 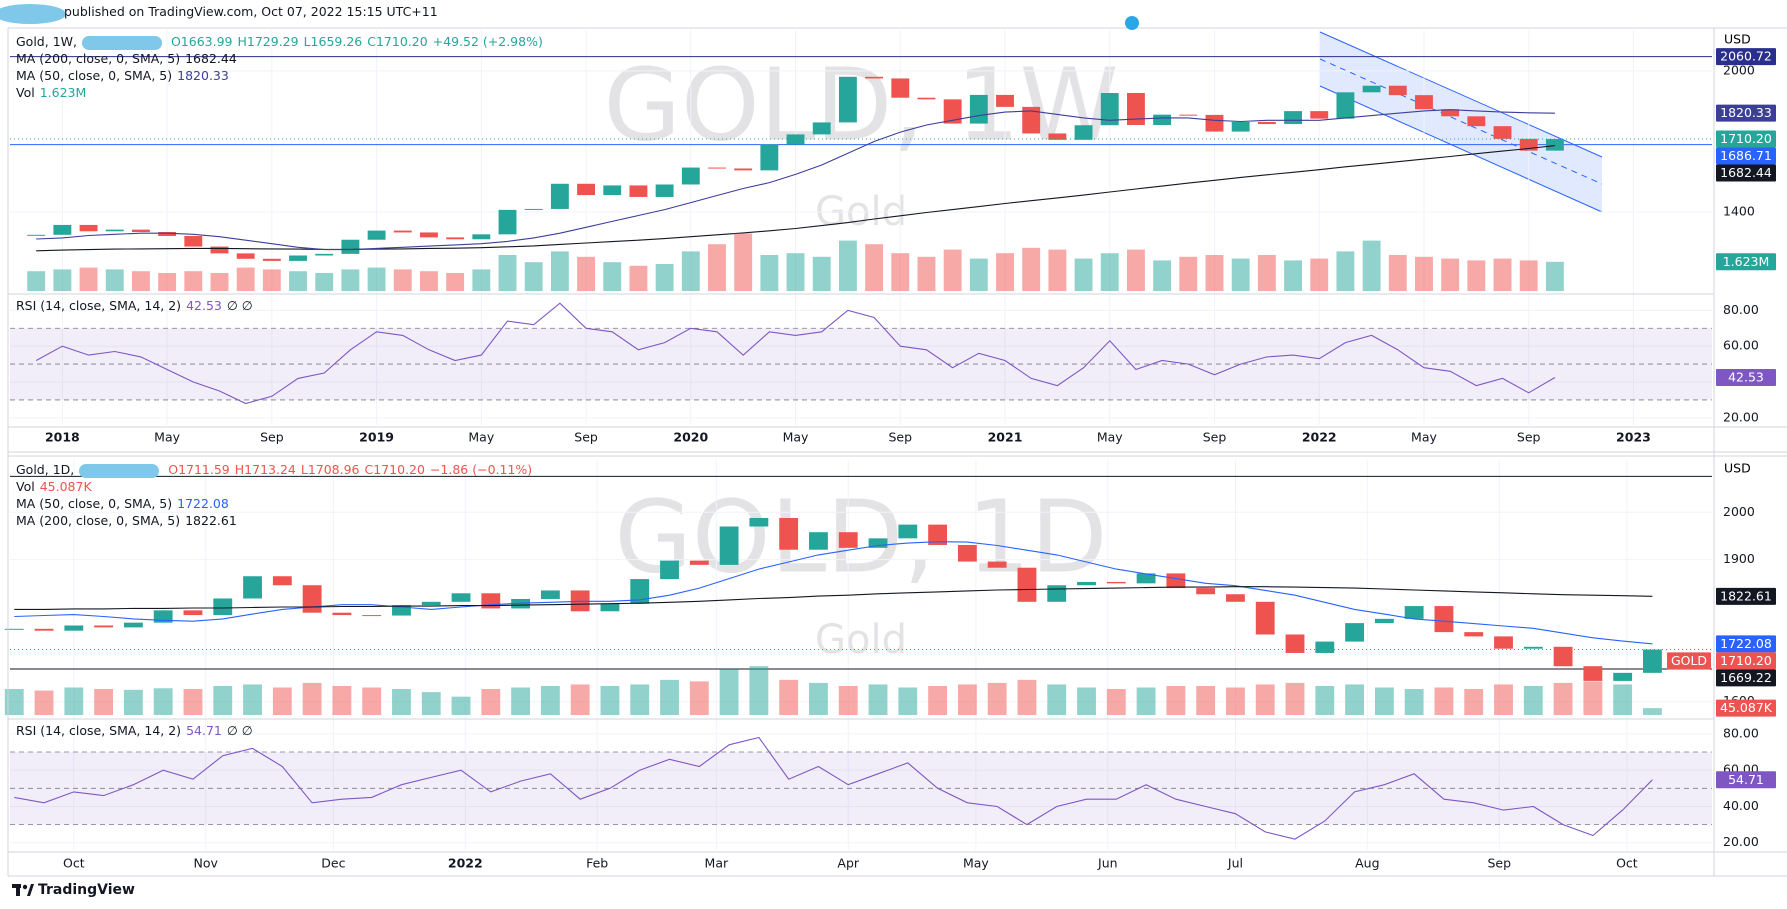 What do you see at coordinates (94, 503) in the screenshot?
I see `legend-name: MA (50, close, 0, SMA, 5)` at bounding box center [94, 503].